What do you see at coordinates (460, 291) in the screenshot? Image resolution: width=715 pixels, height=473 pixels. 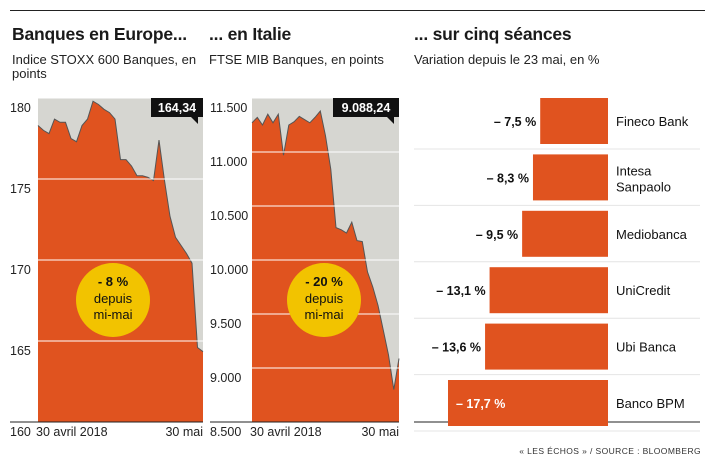 I see `value-label: – 13,1 %` at bounding box center [460, 291].